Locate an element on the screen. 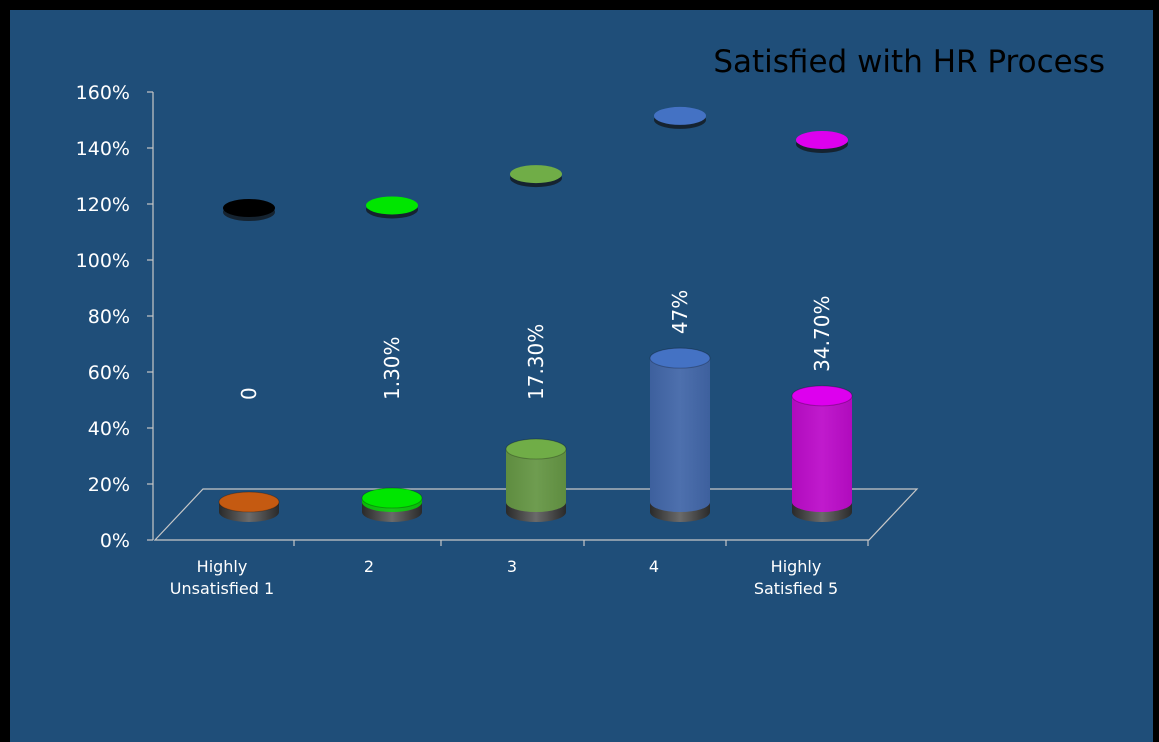 This screenshot has height=742, width=1159. category-label: Unsatisfied 1 is located at coordinates (222, 588).